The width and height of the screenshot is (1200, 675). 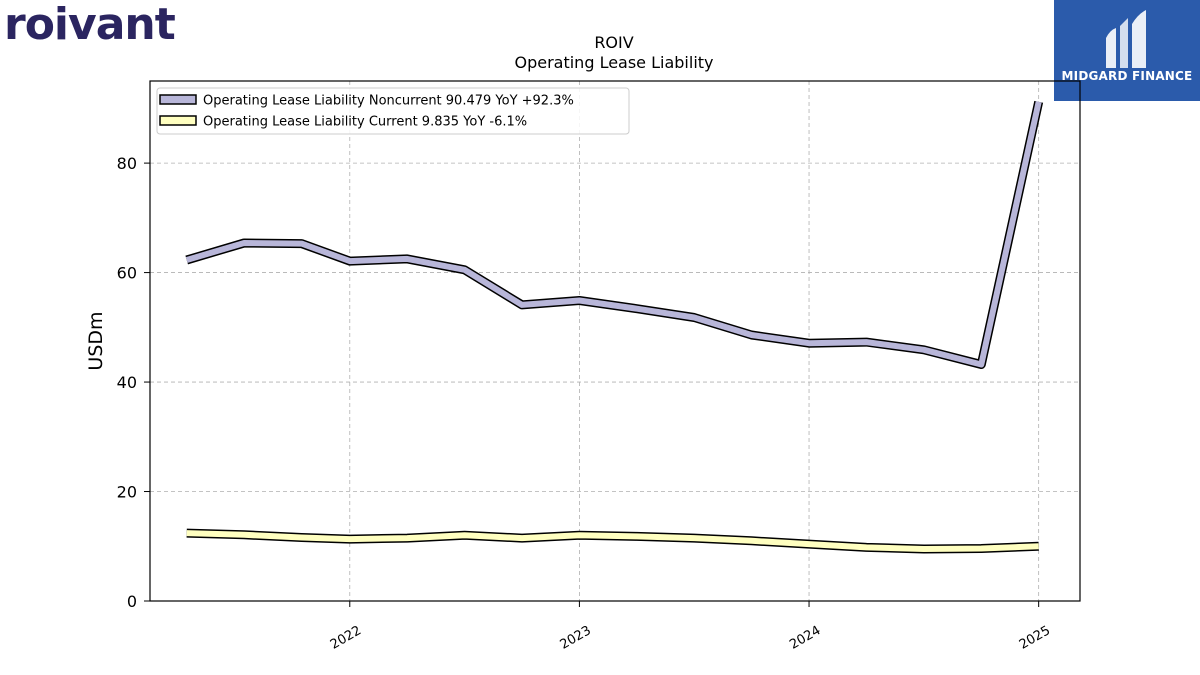 I want to click on x-tick-label: 2023, so click(x=576, y=638).